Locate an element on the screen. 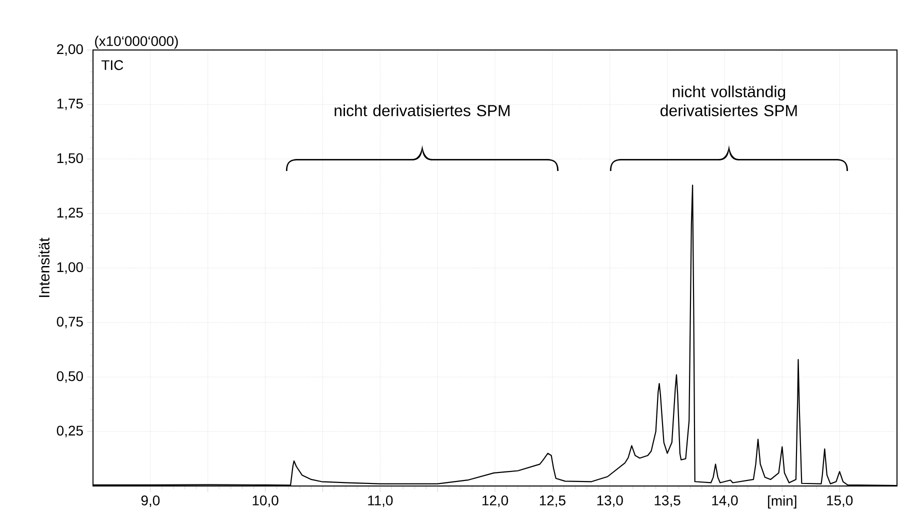 The height and width of the screenshot is (524, 899). text: (x10‘000‘000) is located at coordinates (136, 42).